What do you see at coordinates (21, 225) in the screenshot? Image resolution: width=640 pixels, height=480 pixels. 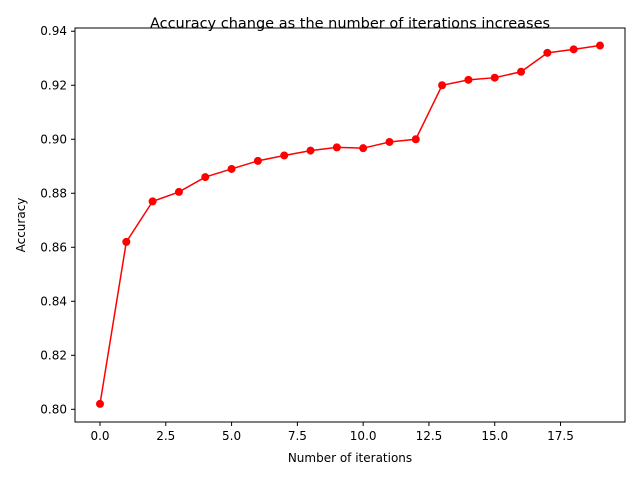 I see `y-axis-title: Accuracy` at bounding box center [21, 225].